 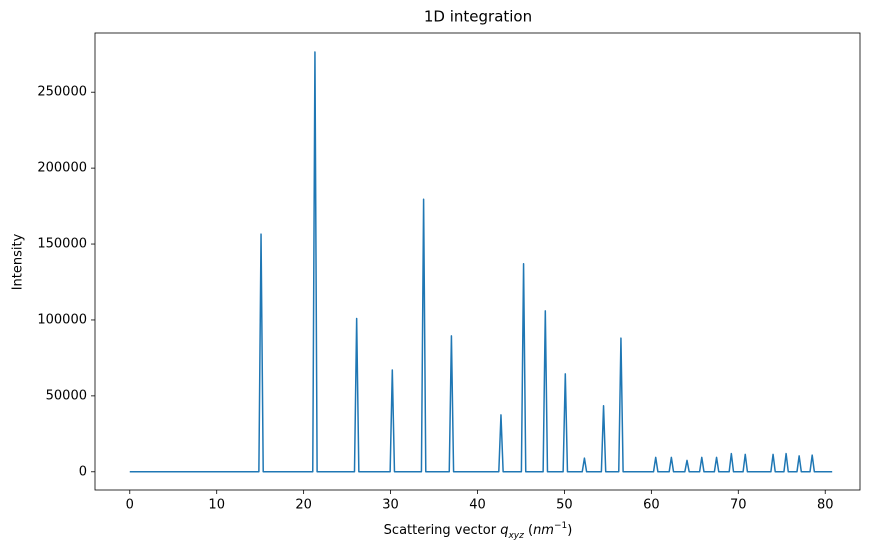 I want to click on x-axis-label-part: nm, so click(x=543, y=530).